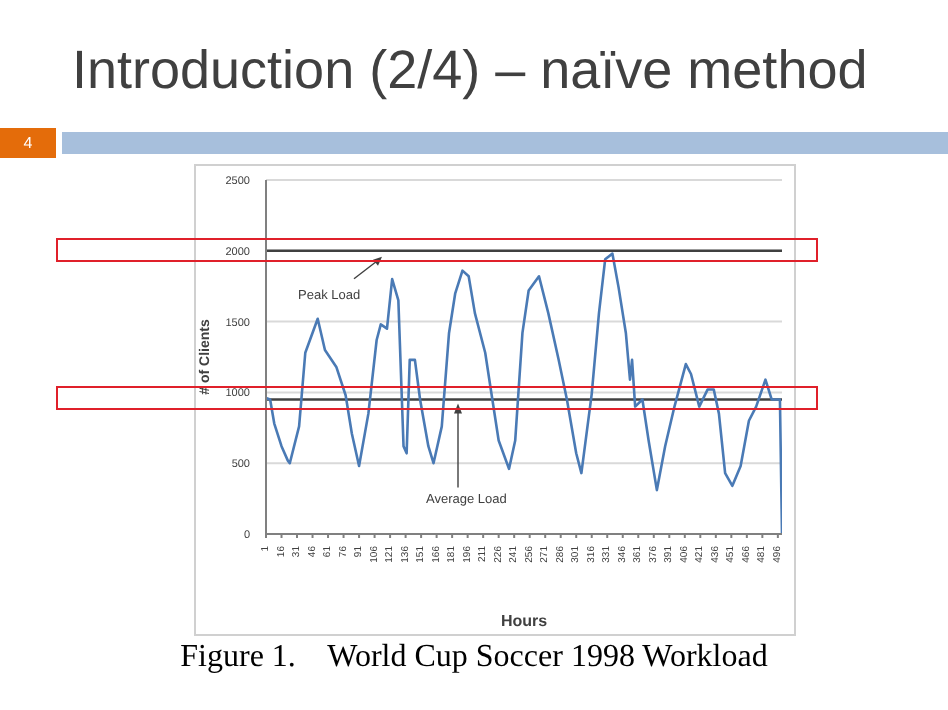 The height and width of the screenshot is (710, 948). Describe the element at coordinates (470, 71) in the screenshot. I see `chart-title: Introduction (2/4) – naïve method` at that location.